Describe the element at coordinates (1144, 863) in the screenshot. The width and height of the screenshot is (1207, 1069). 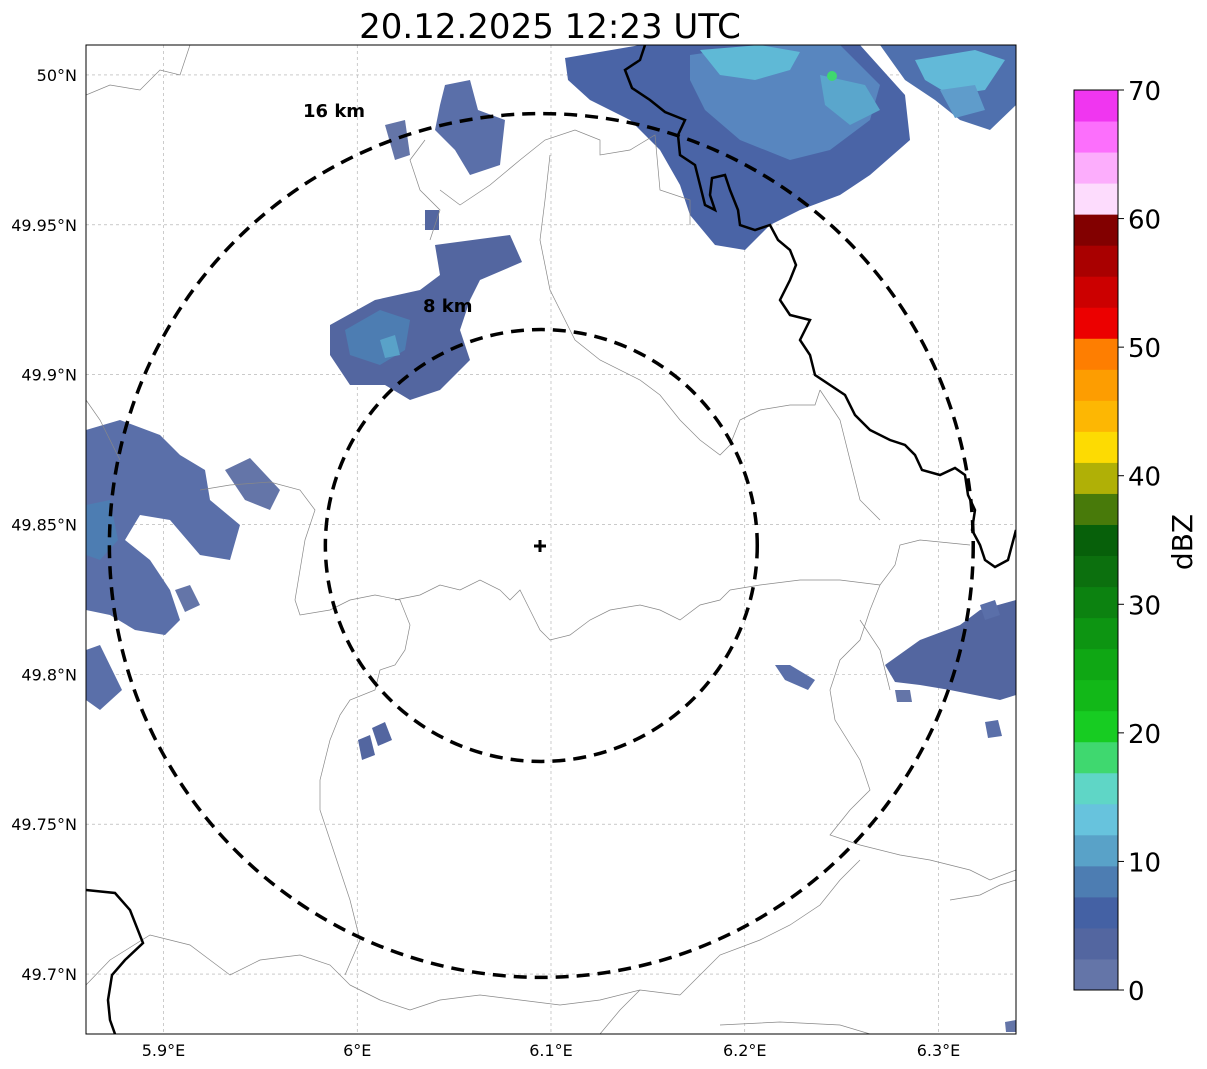
I see `colorbar-tick-label: 10` at that location.